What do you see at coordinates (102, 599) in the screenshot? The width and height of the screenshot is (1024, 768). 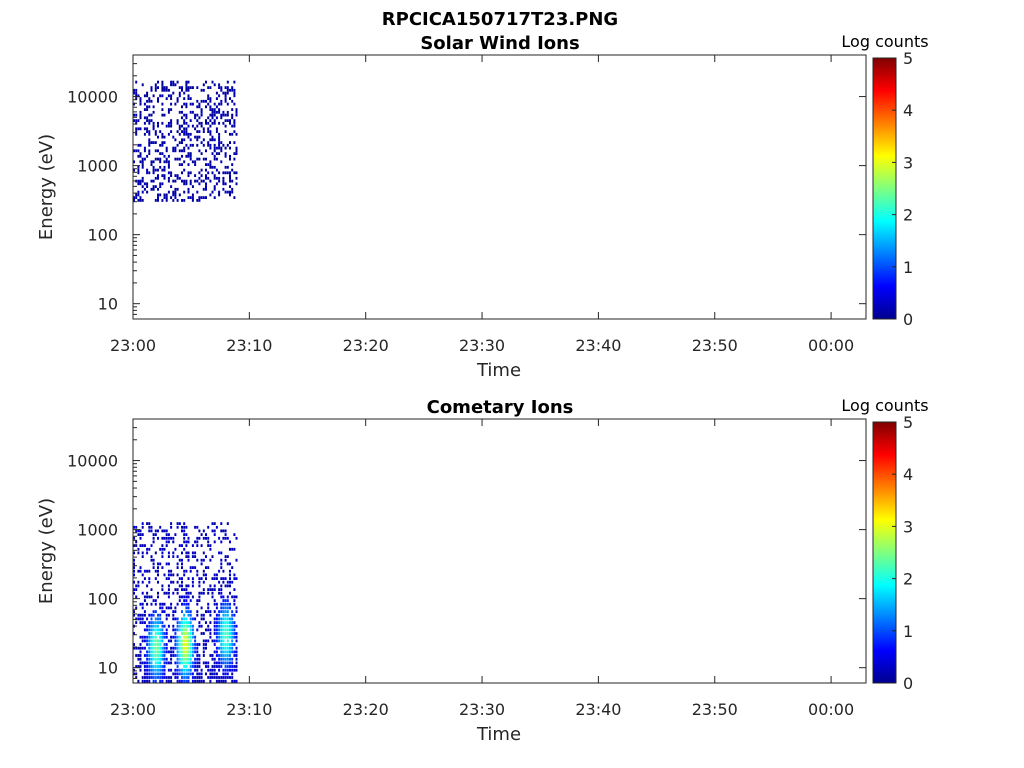 I see `y-tick-label: 100` at bounding box center [102, 599].